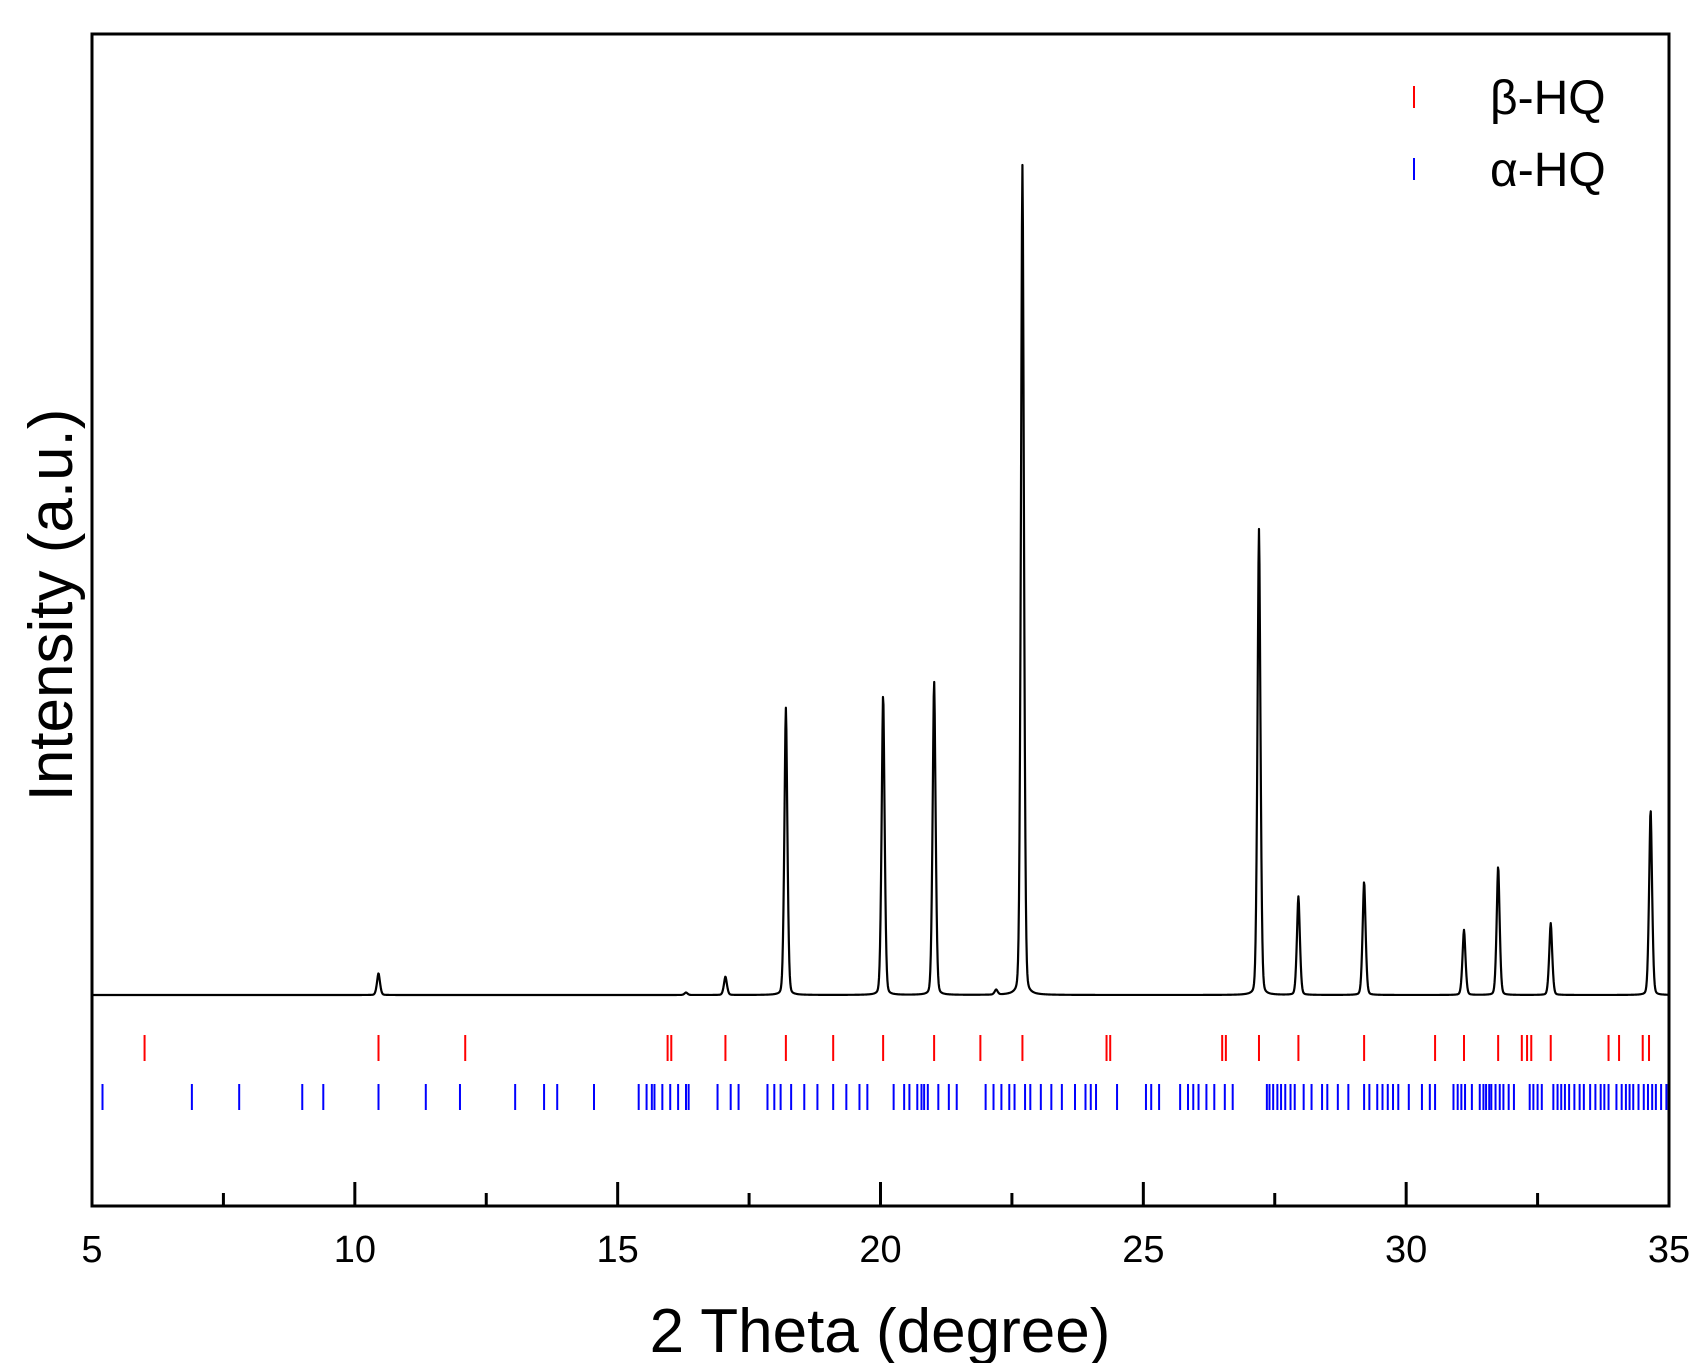 This screenshot has height=1363, width=1697. I want to click on legend-alpha-label: α-HQ, so click(1548, 170).